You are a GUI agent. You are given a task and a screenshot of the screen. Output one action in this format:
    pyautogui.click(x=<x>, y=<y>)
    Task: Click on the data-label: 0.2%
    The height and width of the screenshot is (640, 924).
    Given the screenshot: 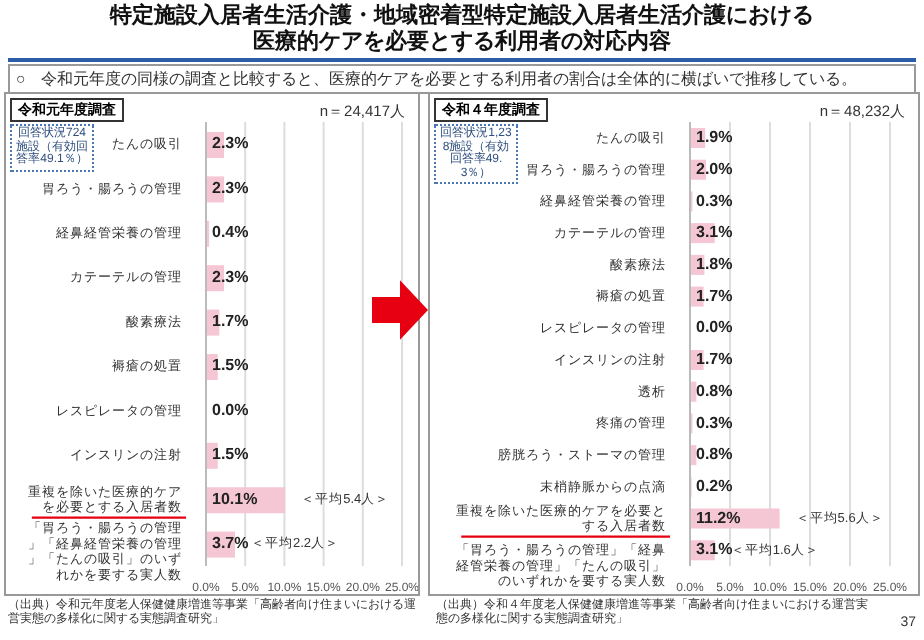 What is the action you would take?
    pyautogui.click(x=714, y=485)
    